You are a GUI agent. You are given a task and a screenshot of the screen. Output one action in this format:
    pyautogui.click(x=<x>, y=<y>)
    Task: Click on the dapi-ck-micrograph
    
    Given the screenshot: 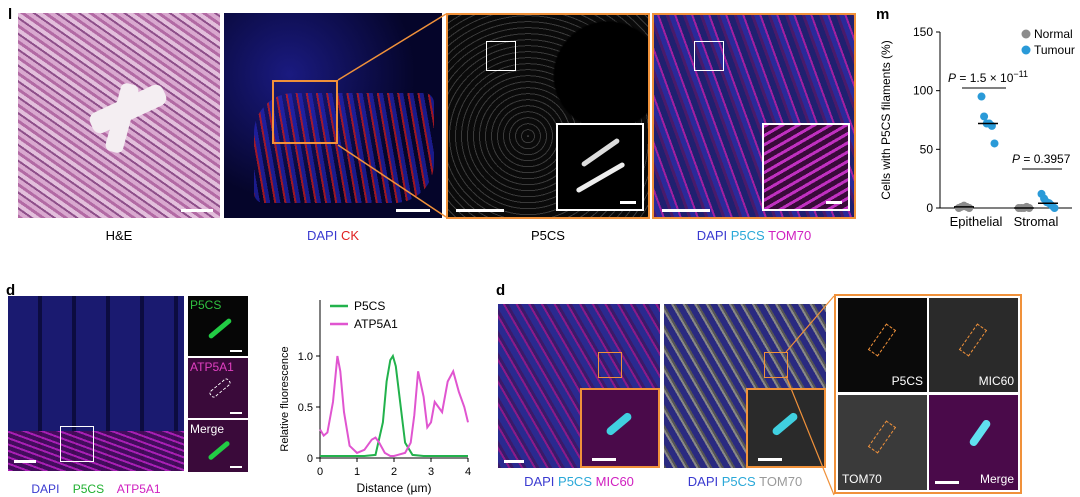 What is the action you would take?
    pyautogui.click(x=333, y=115)
    